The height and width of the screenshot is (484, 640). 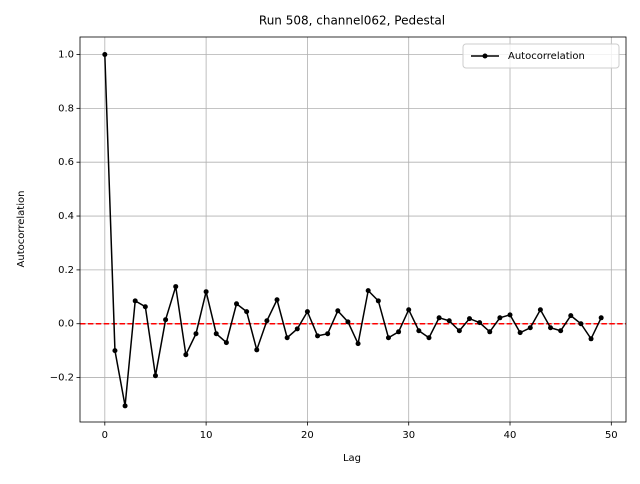 I want to click on x-tick-label: 10, so click(x=206, y=435).